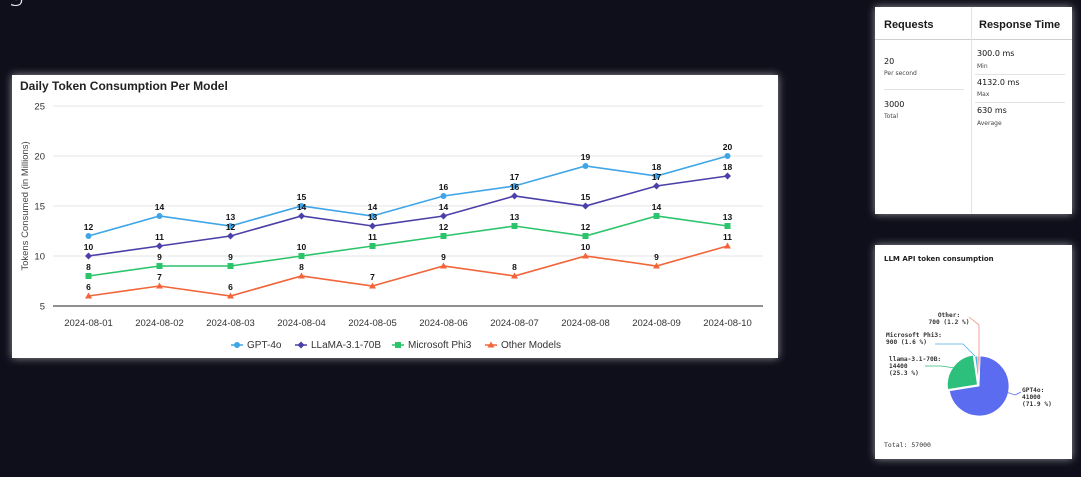 This screenshot has width=1081, height=477. What do you see at coordinates (264, 345) in the screenshot?
I see `legend-label: GPT-4o` at bounding box center [264, 345].